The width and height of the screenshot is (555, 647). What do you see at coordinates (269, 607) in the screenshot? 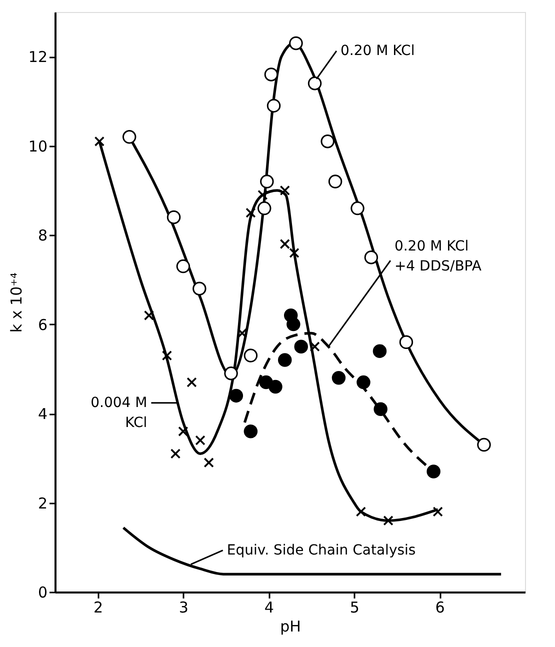
I see `x-tick-label: 4` at bounding box center [269, 607].